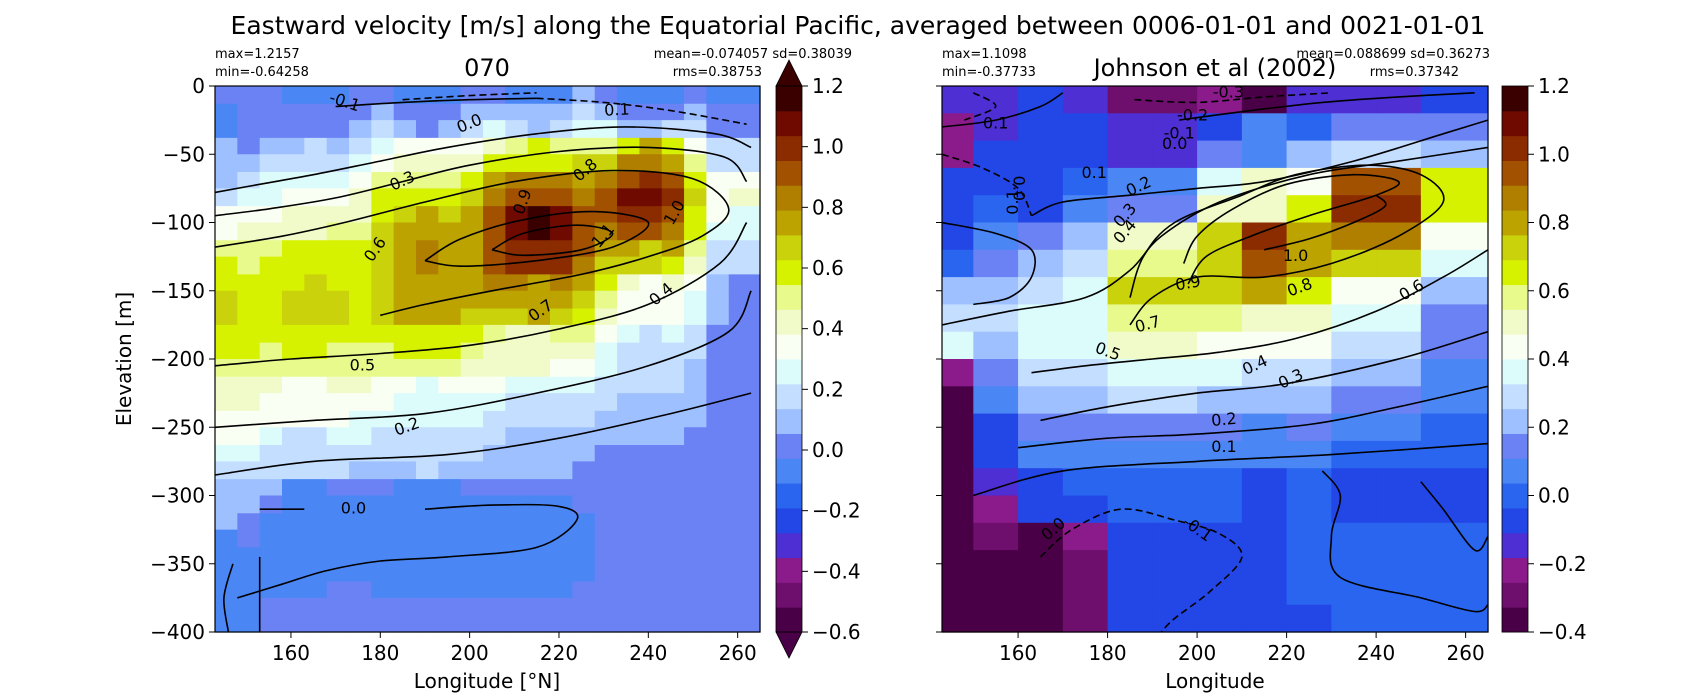 The height and width of the screenshot is (700, 1700). I want to click on colorbar-tick-label: 0.2, so click(828, 389).